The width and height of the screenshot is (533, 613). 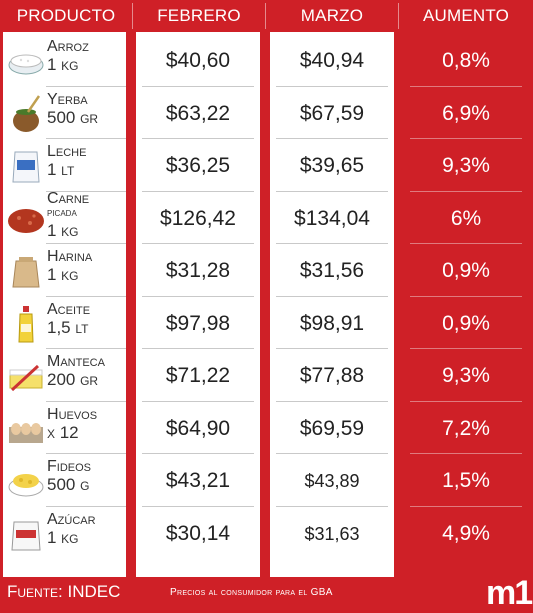 I want to click on march-price: $69,59, so click(x=332, y=428).